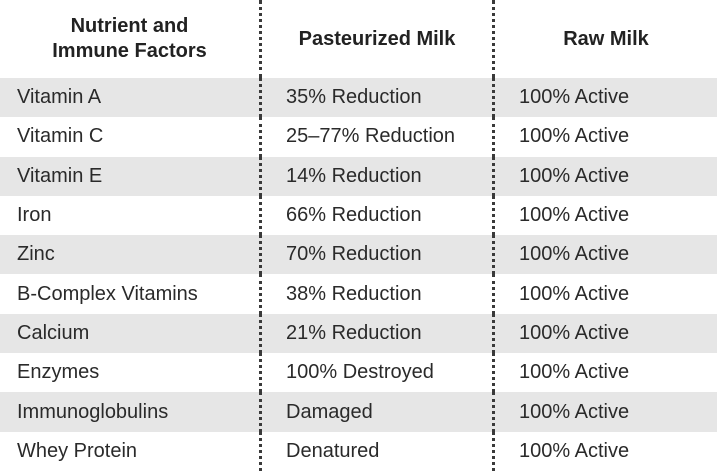  I want to click on table-cell: Calcium, so click(131, 333).